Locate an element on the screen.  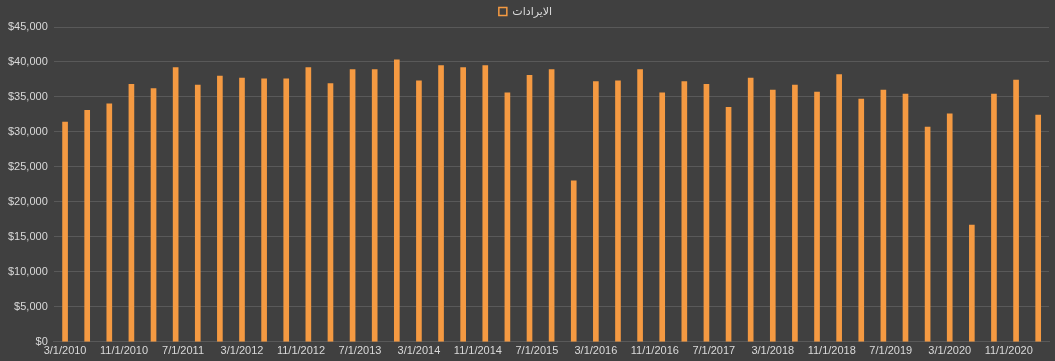
x-tick-label: 3/1/2012 is located at coordinates (242, 350).